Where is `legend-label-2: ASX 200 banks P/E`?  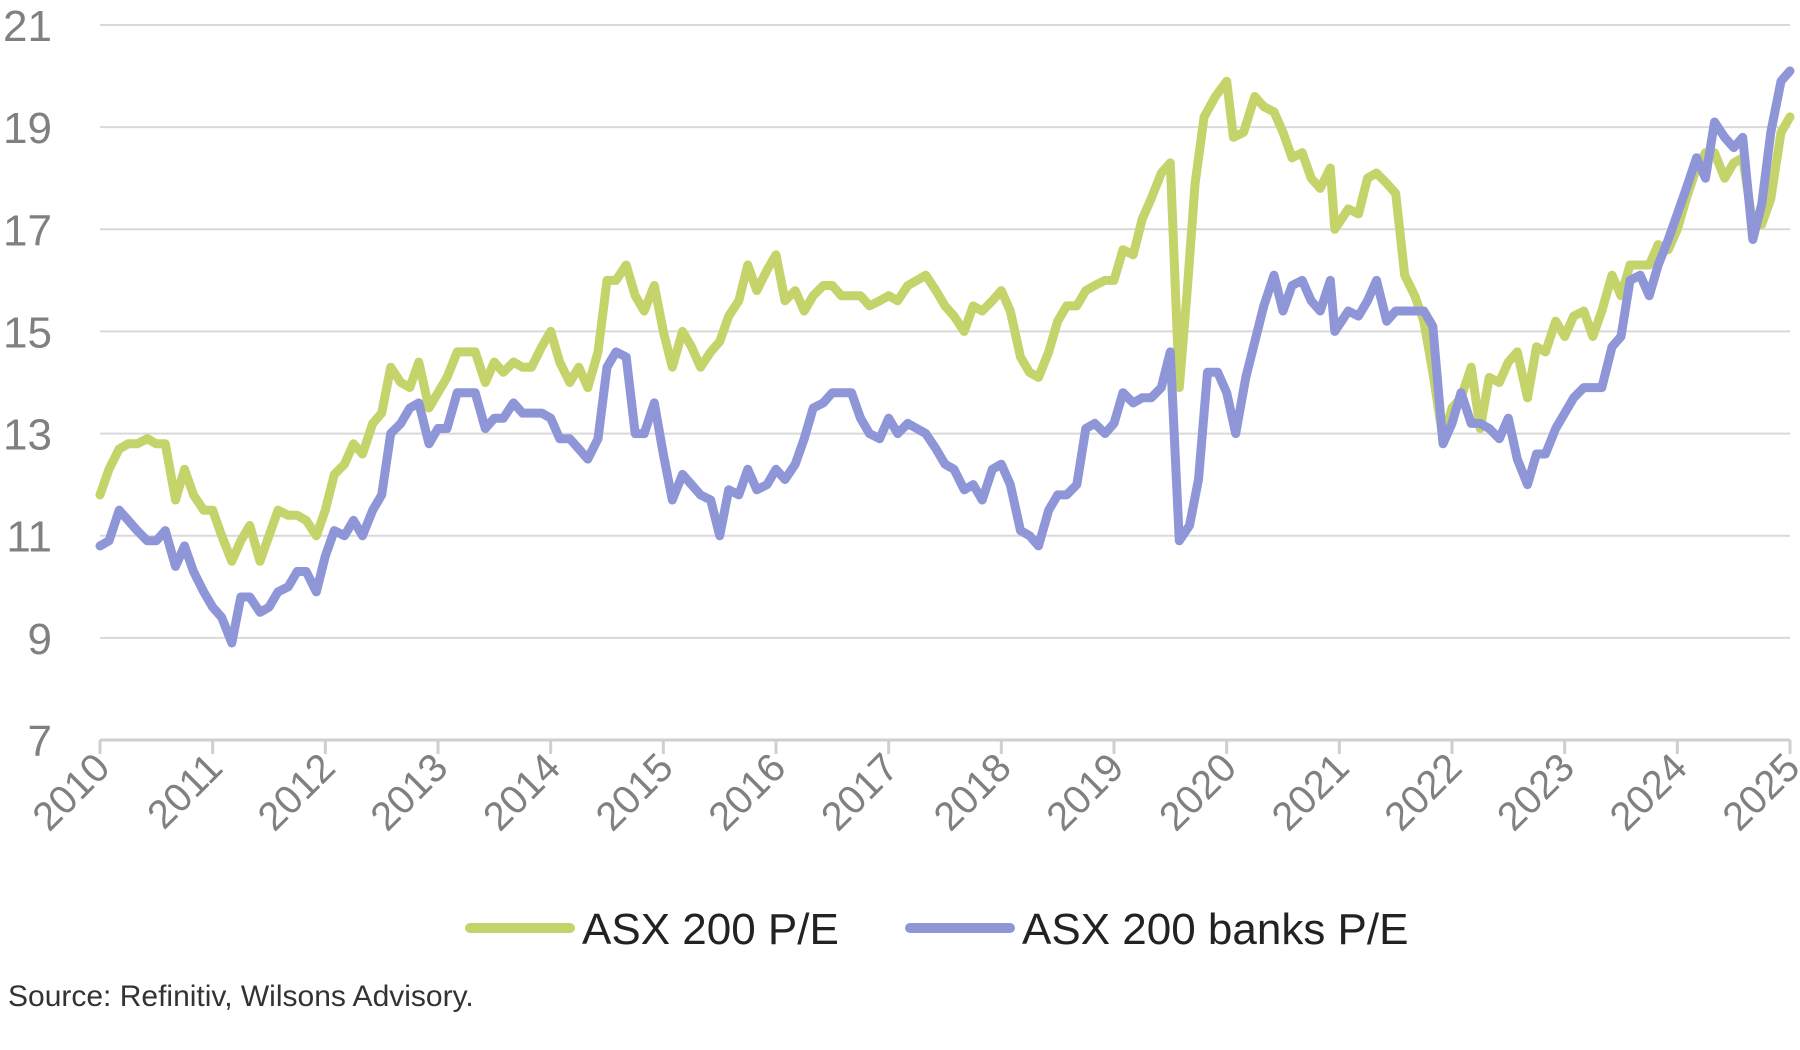
legend-label-2: ASX 200 banks P/E is located at coordinates (1215, 929).